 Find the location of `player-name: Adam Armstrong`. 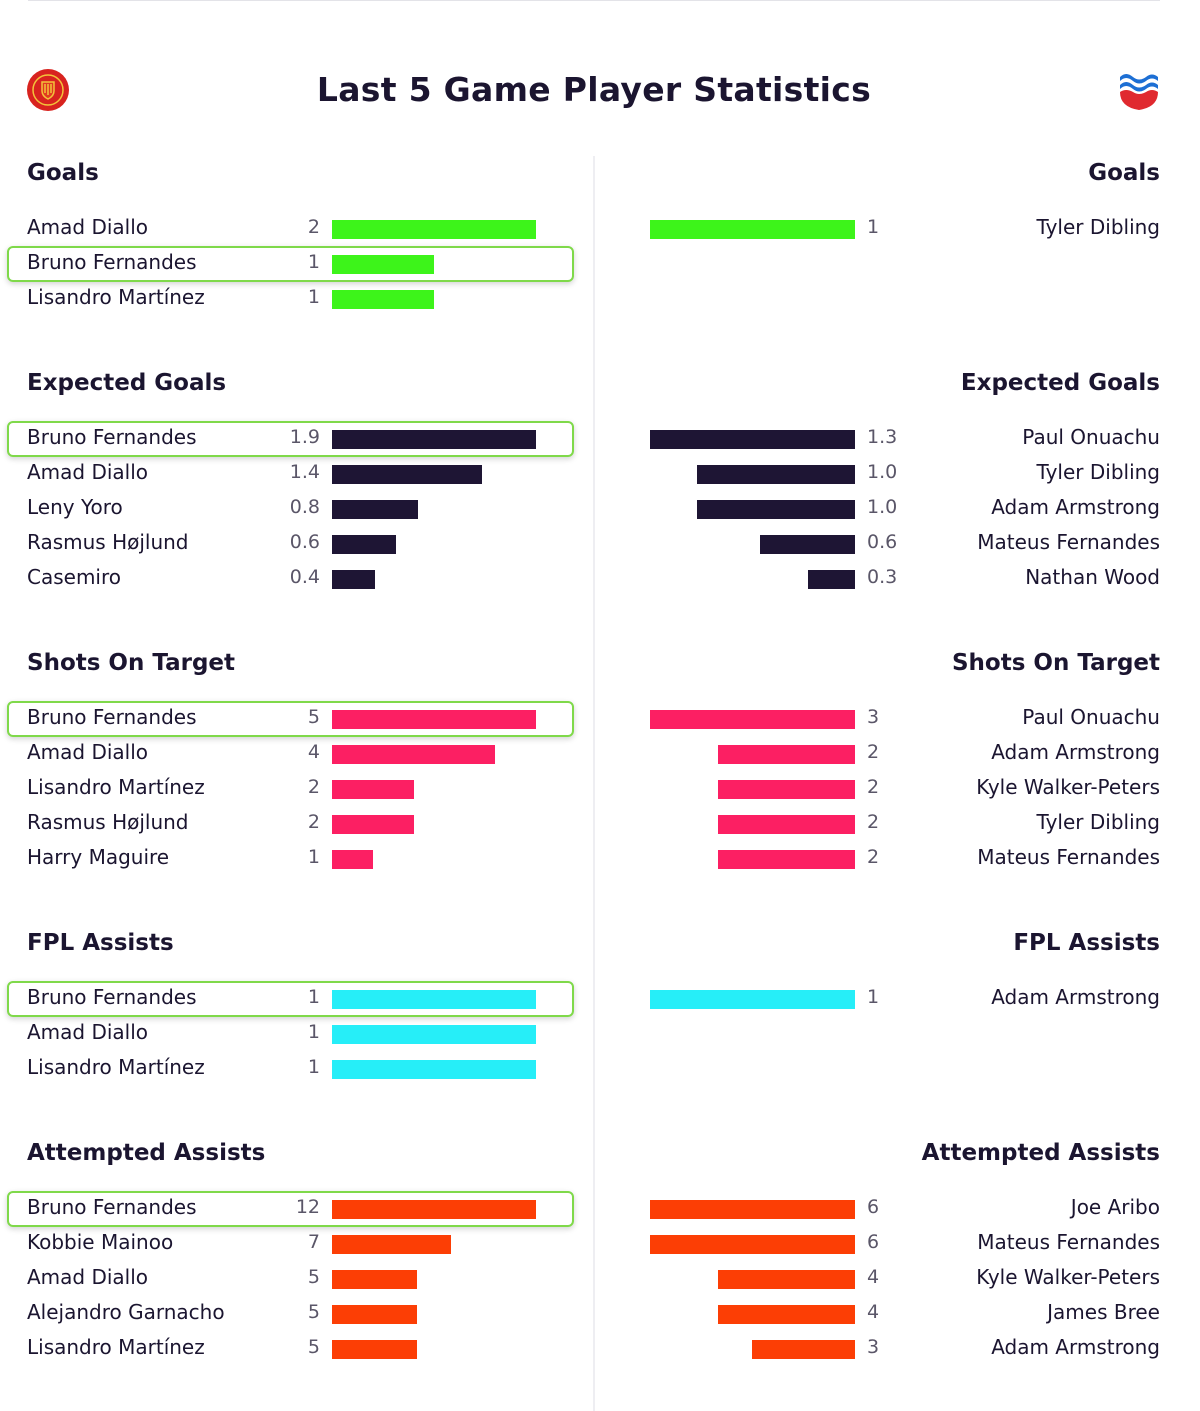

player-name: Adam Armstrong is located at coordinates (1075, 507).